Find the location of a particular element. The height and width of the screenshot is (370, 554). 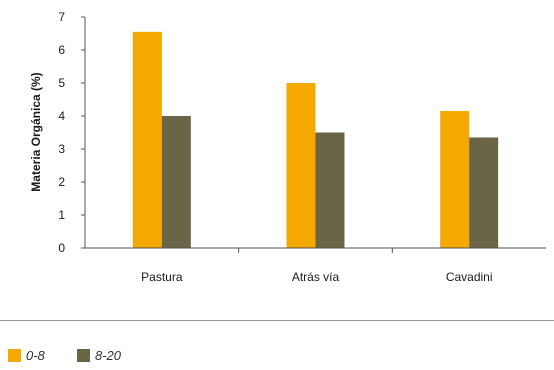

category-label: Pastura is located at coordinates (162, 277).